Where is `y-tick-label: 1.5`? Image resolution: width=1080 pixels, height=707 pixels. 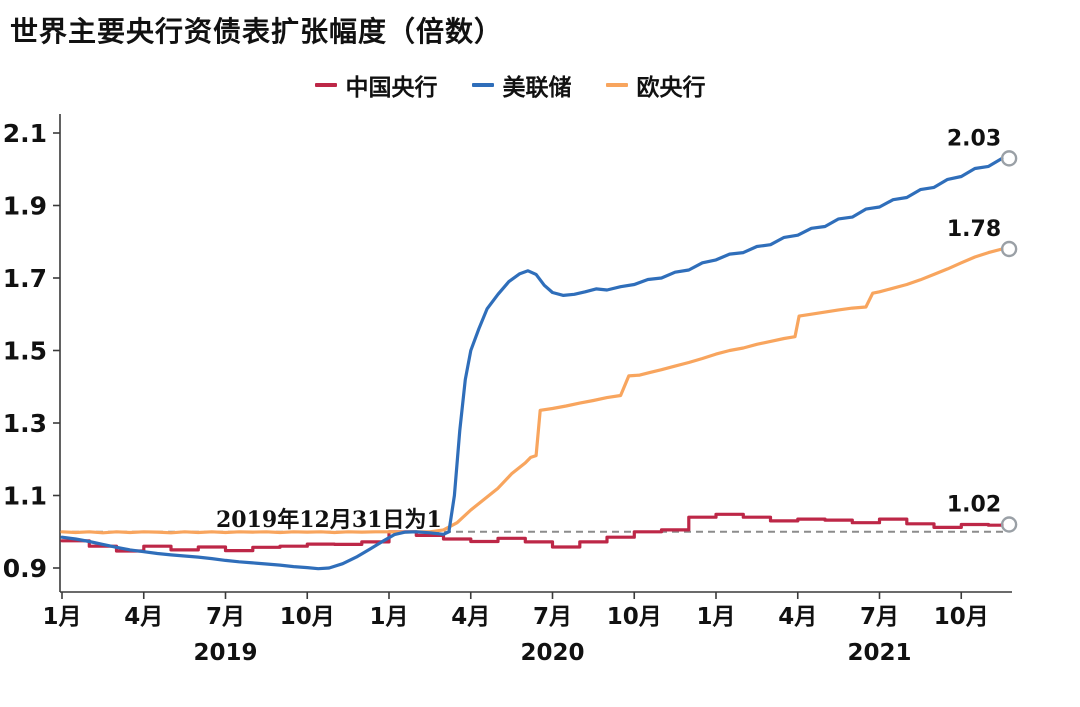
y-tick-label: 1.5 is located at coordinates (25, 351).